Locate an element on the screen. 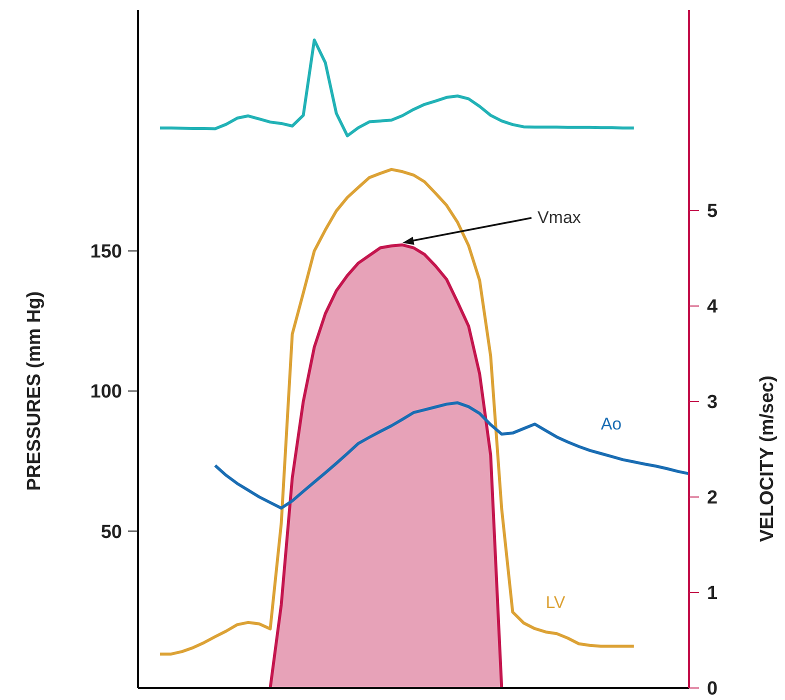 The height and width of the screenshot is (700, 785). y2-tick-label: 3 is located at coordinates (712, 403).